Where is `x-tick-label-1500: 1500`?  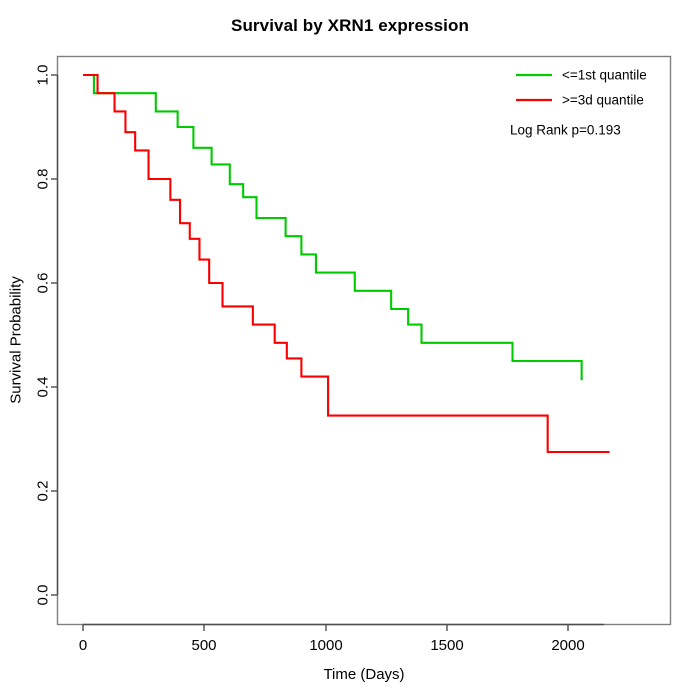 x-tick-label-1500: 1500 is located at coordinates (446, 645).